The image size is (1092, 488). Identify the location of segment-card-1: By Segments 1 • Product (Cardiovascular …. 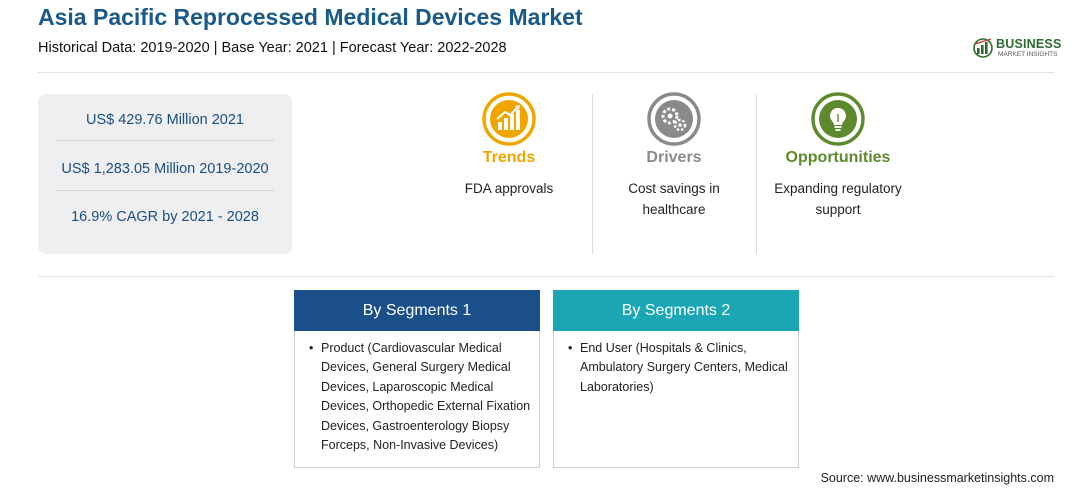
(417, 379).